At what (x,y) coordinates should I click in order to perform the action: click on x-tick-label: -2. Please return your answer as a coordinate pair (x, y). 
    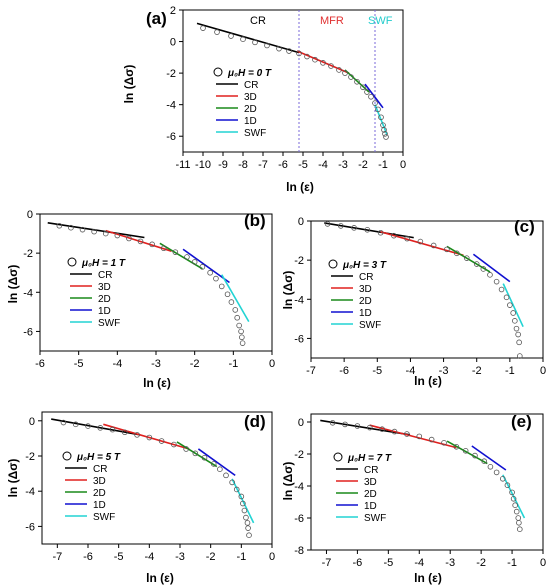
    Looking at the image, I should click on (363, 165).